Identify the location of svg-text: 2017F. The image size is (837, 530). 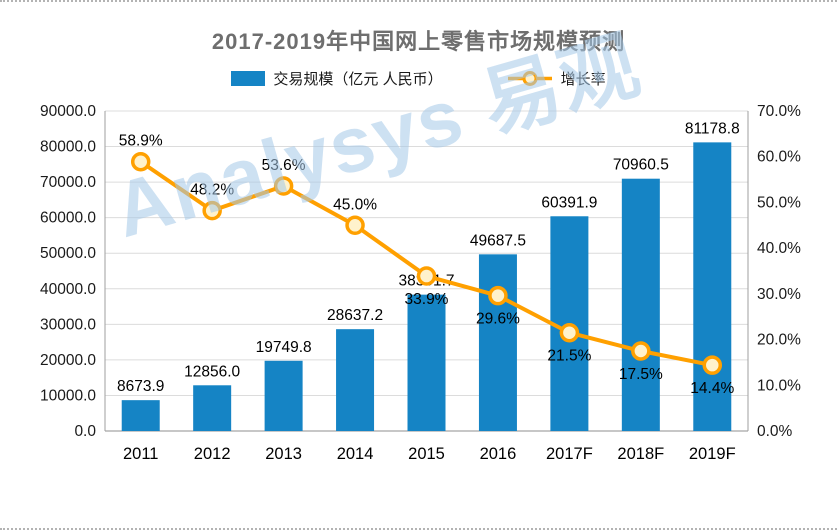
(569, 454).